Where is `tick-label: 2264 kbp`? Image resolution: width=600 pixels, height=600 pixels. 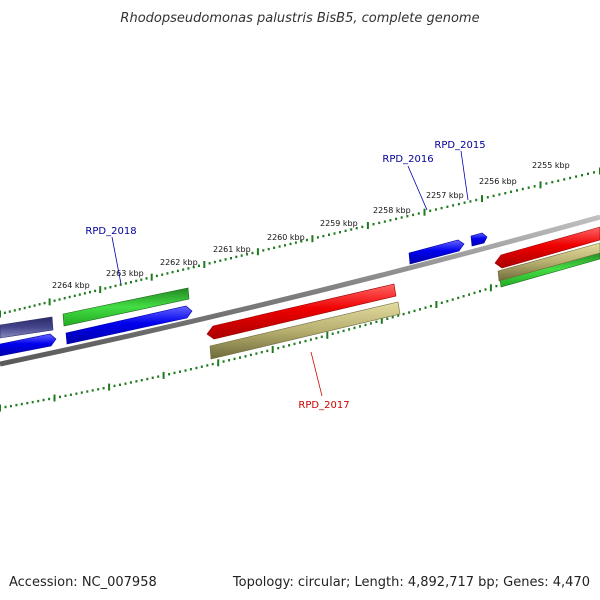
tick-label: 2264 kbp is located at coordinates (71, 285).